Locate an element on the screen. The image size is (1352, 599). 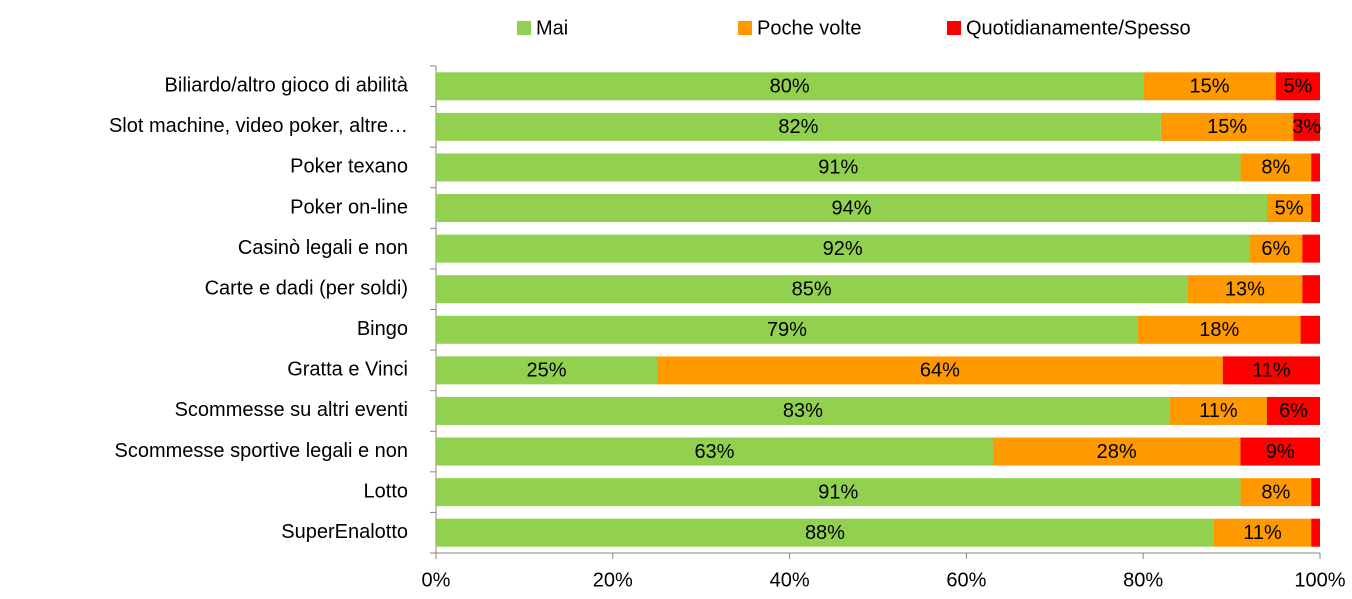
category-label: Scommesse sportive legali e non is located at coordinates (261, 451).